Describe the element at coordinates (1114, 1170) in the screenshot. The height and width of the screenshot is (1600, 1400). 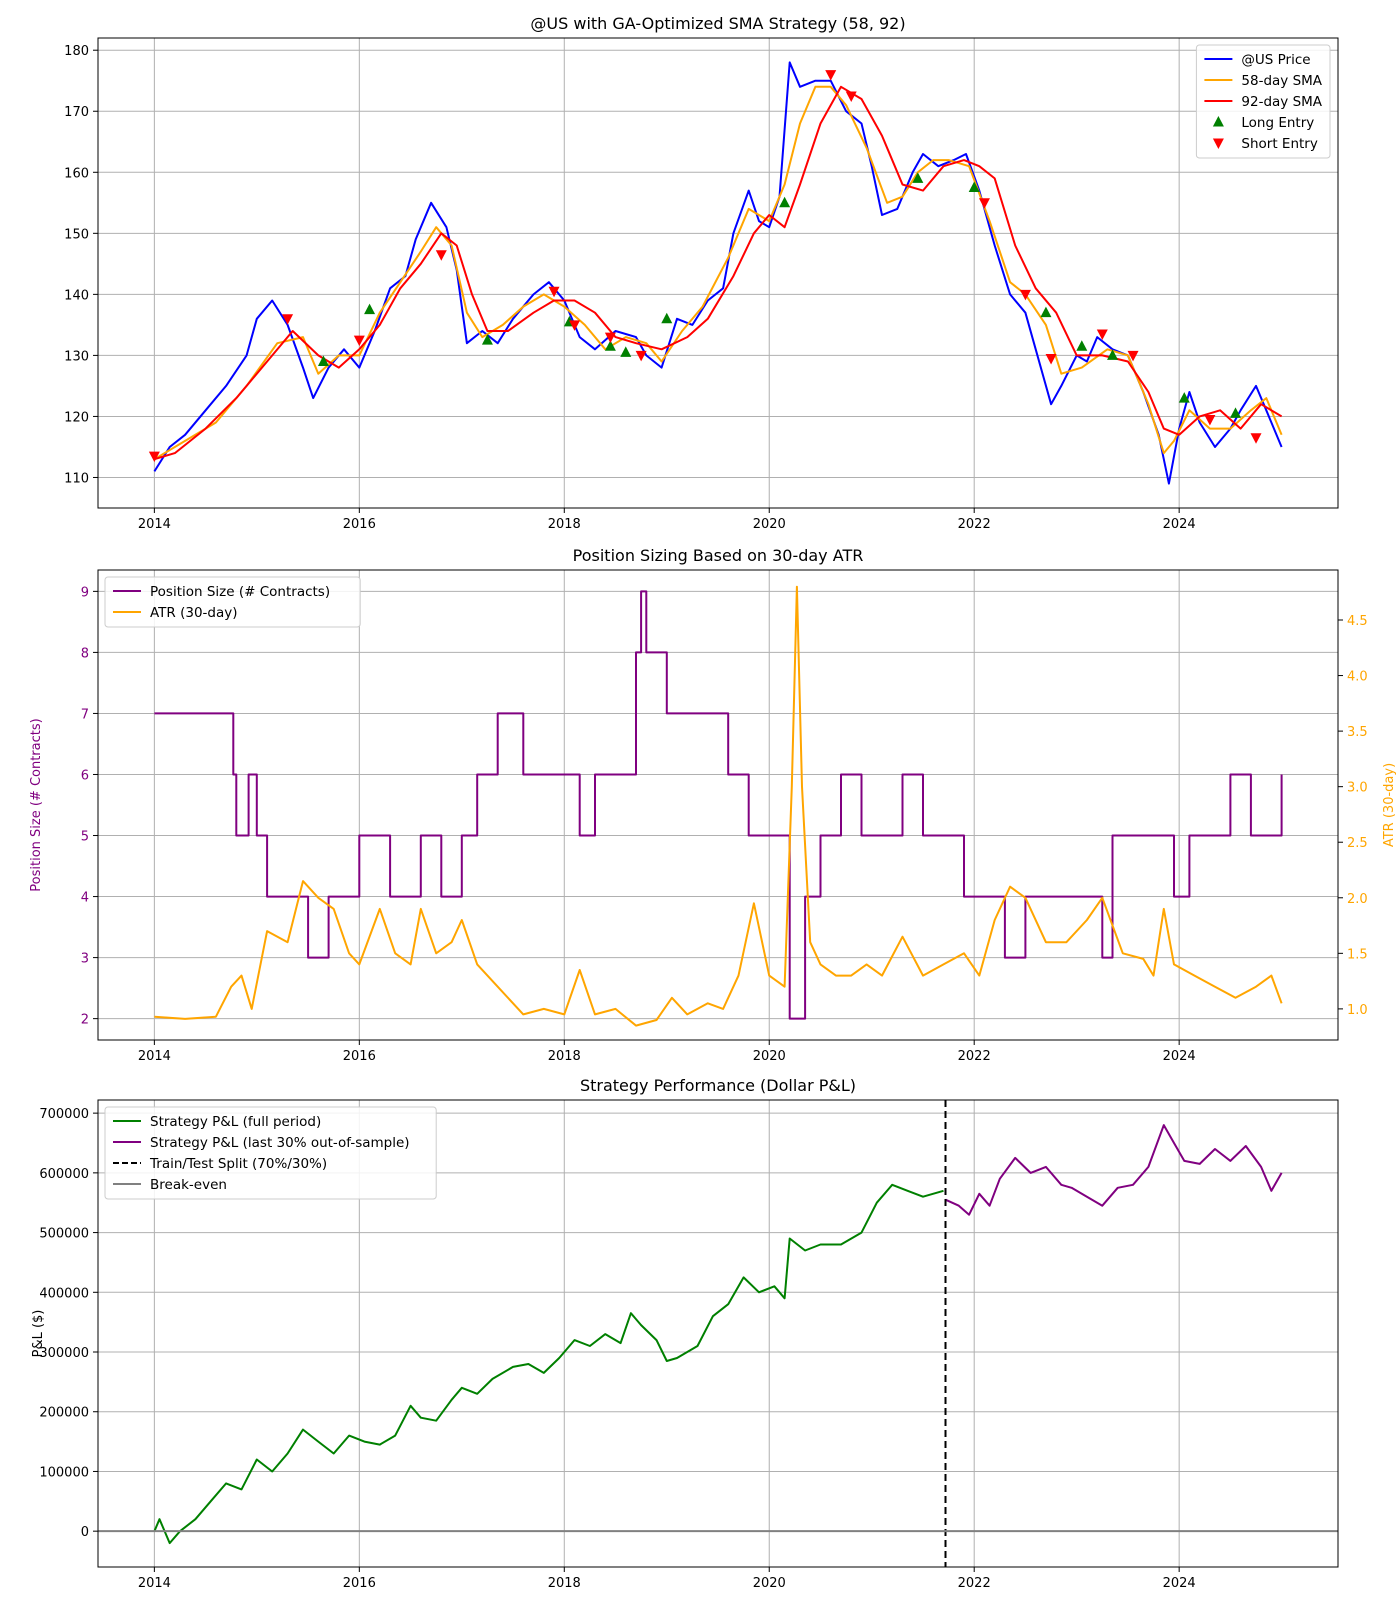
I see `series-strategy-p-l-last-30-out-of-sample` at that location.